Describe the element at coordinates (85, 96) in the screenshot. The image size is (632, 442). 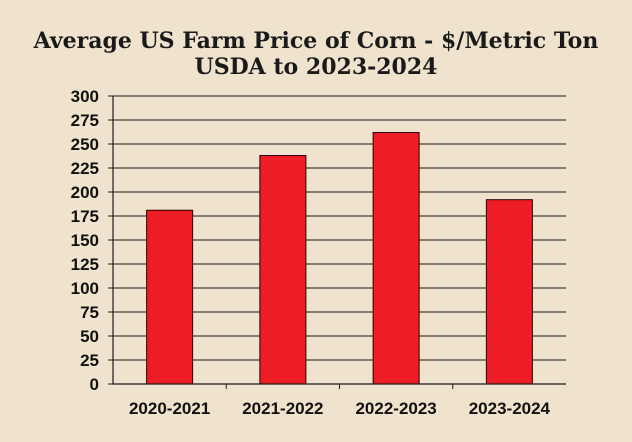
I see `y-tick-label: 300` at that location.